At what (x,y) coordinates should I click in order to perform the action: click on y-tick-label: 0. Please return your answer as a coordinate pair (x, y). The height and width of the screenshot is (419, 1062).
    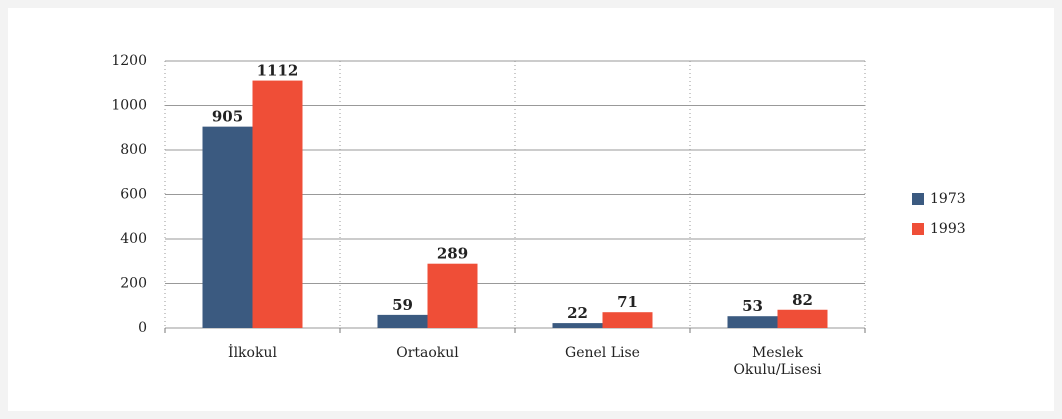
    Looking at the image, I should click on (142, 328).